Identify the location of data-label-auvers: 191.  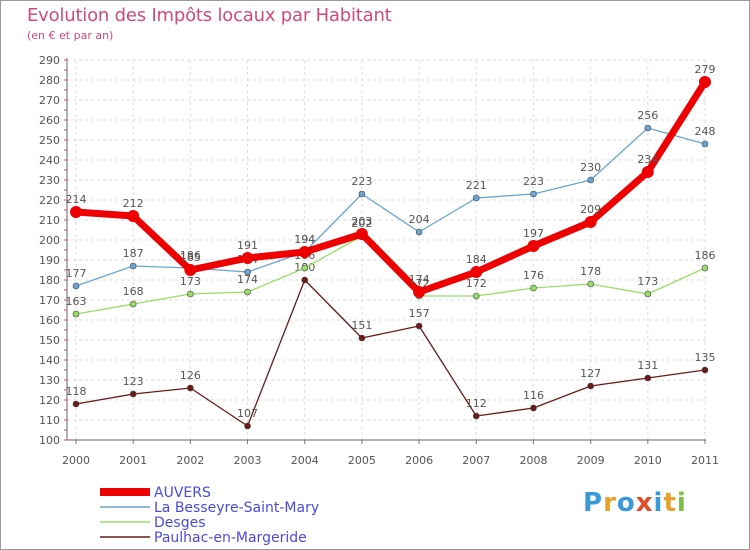
(247, 245).